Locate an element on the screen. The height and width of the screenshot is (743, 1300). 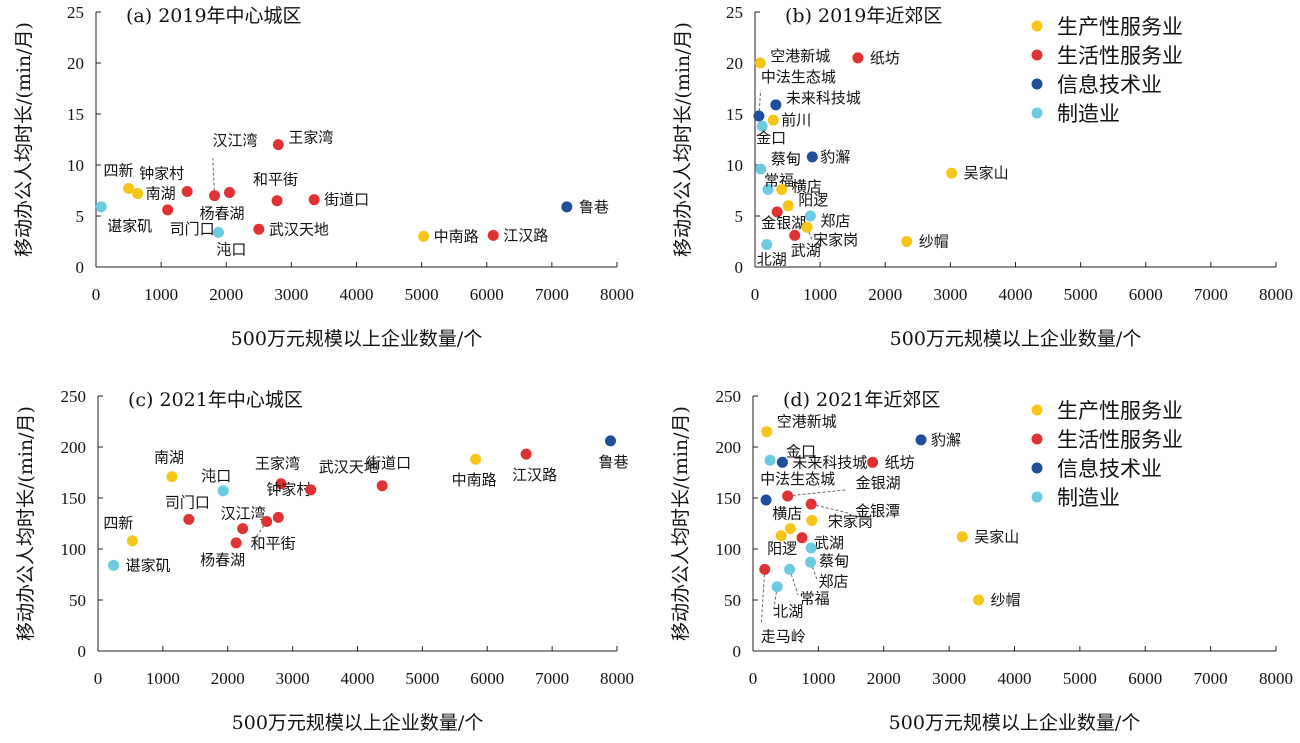
point-label: 南湖 is located at coordinates (169, 458).